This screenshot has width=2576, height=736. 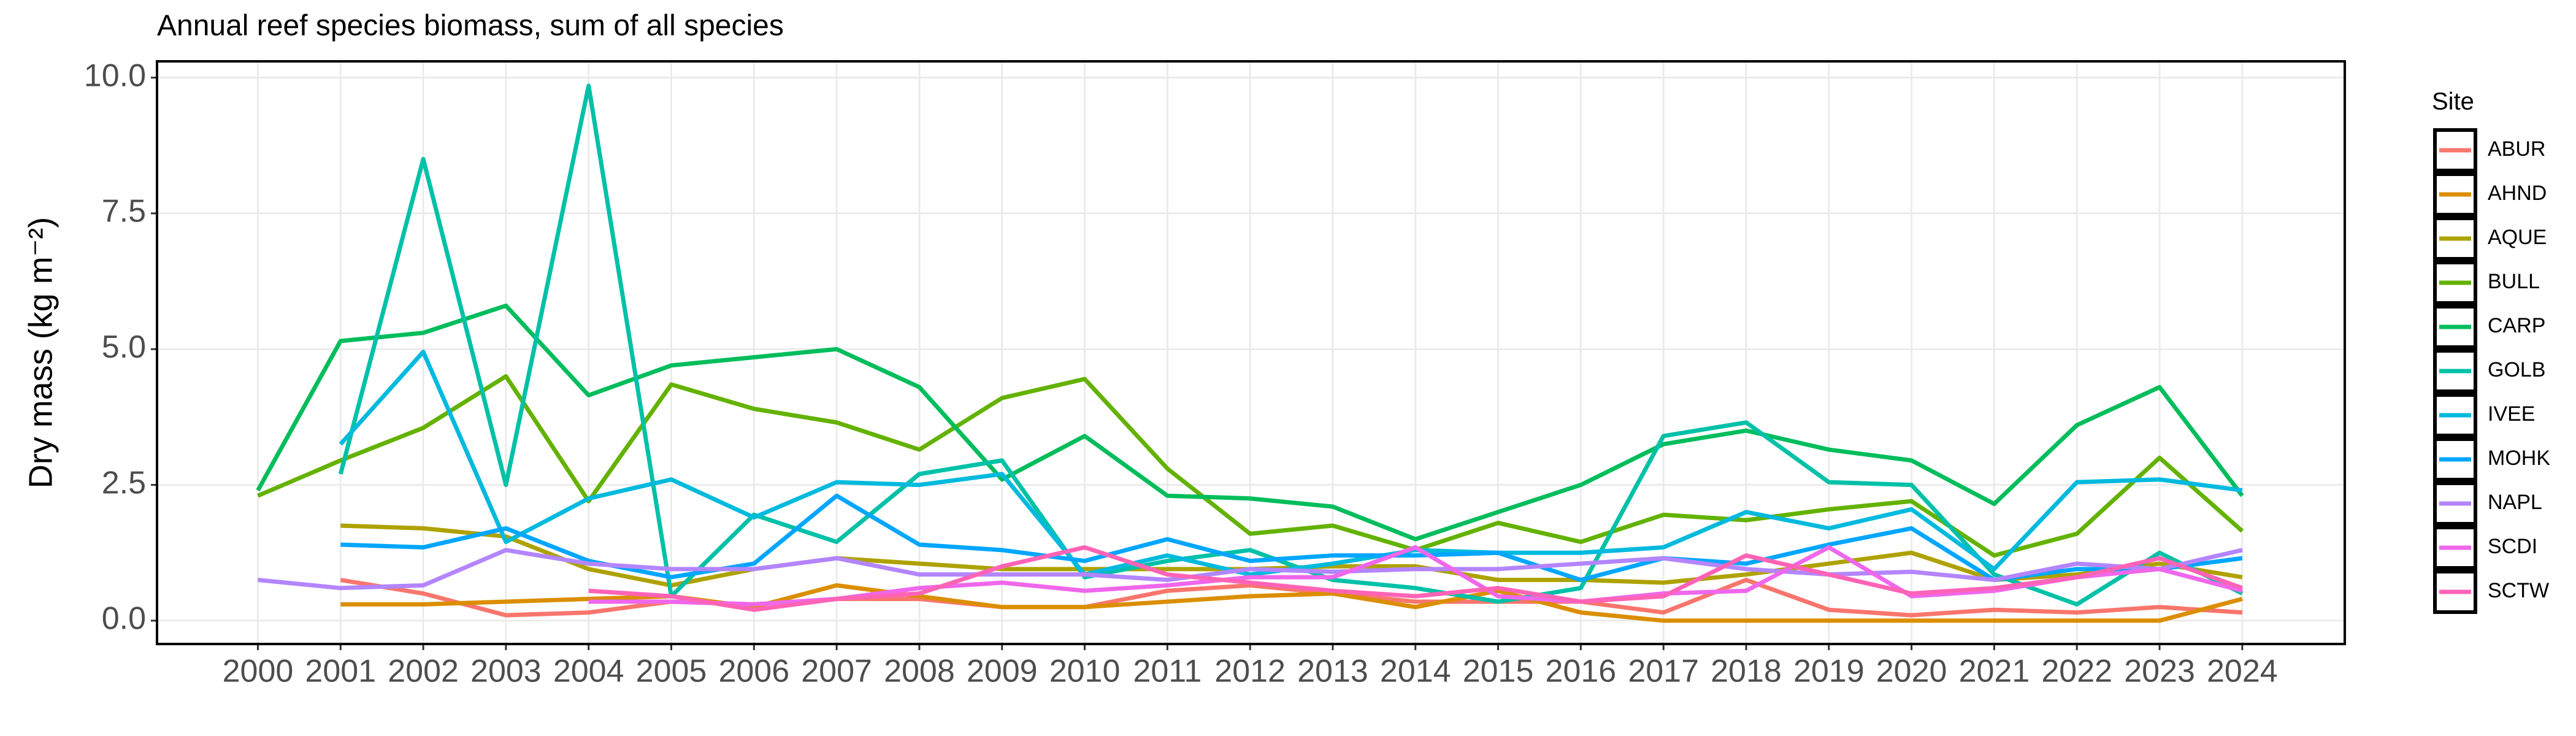 I want to click on legend-label: MOHK, so click(x=2519, y=458).